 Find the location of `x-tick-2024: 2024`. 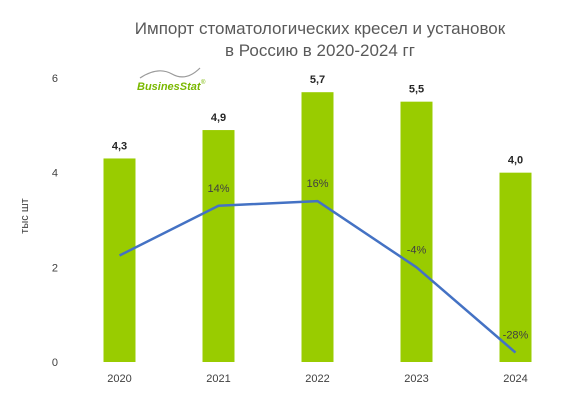

x-tick-2024: 2024 is located at coordinates (515, 379).